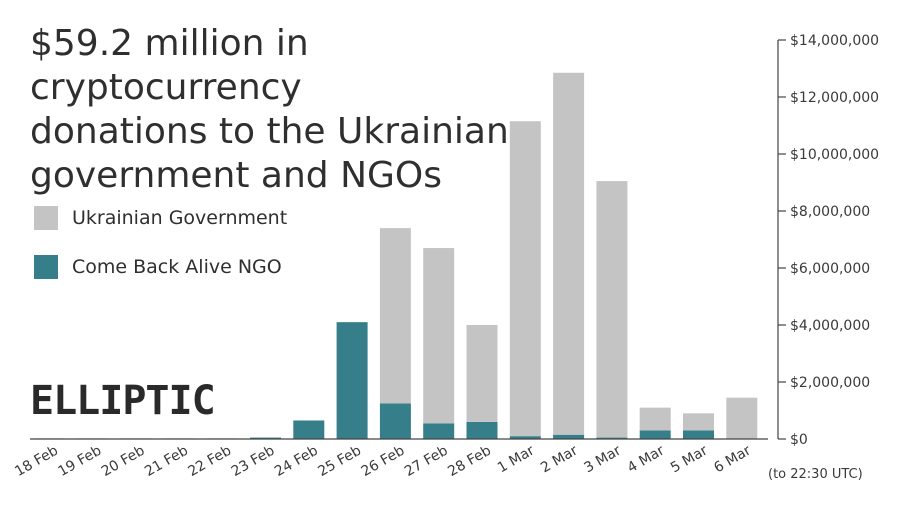  What do you see at coordinates (742, 418) in the screenshot?
I see `bar-government-6-mar` at bounding box center [742, 418].